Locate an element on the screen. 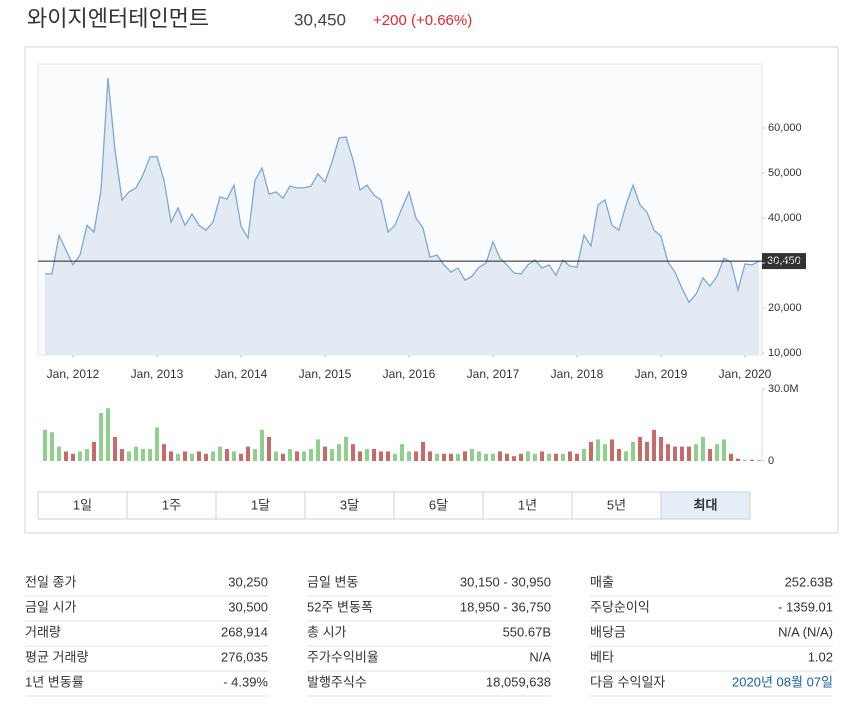 This screenshot has height=713, width=849. stat-label: 주가수익비율 is located at coordinates (343, 656).